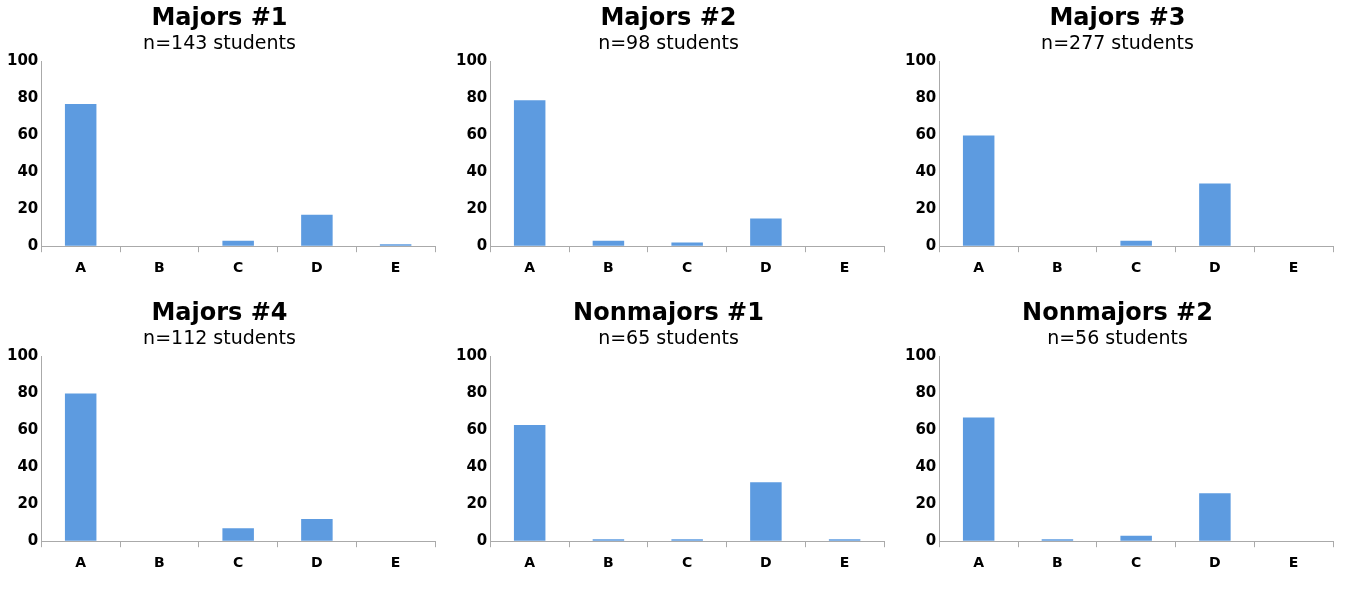 The image size is (1348, 591). Describe the element at coordinates (219, 16) in the screenshot. I see `chart-title: Majors #1` at that location.